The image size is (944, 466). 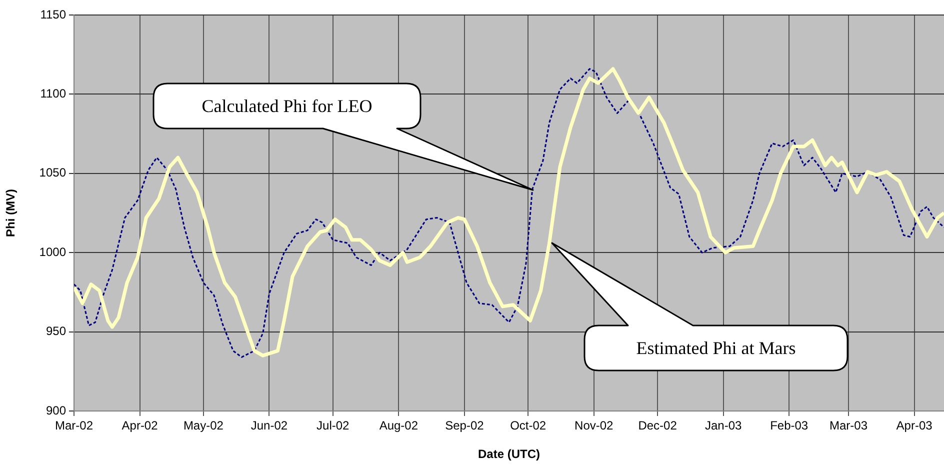 I want to click on x-tick-label: Sep-02, so click(x=464, y=425).